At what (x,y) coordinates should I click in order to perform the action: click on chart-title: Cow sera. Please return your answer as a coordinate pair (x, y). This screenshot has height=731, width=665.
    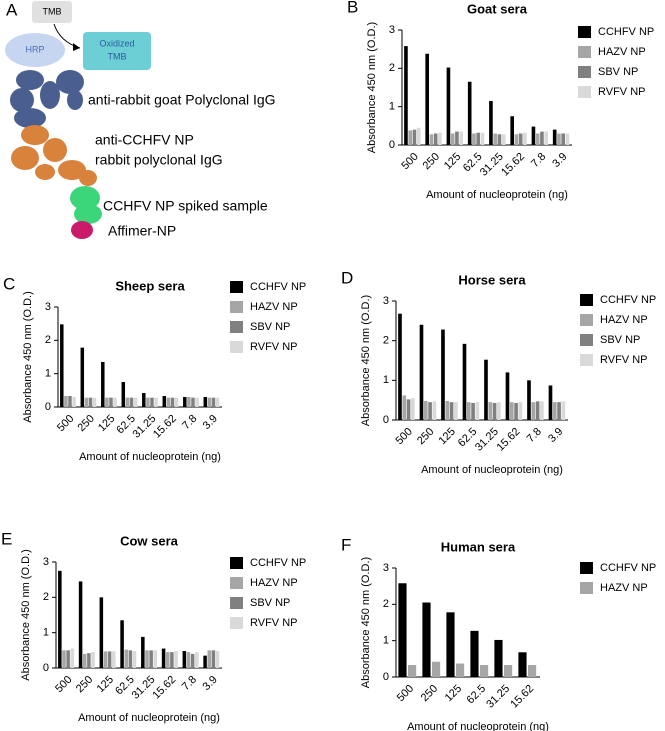
    Looking at the image, I should click on (149, 540).